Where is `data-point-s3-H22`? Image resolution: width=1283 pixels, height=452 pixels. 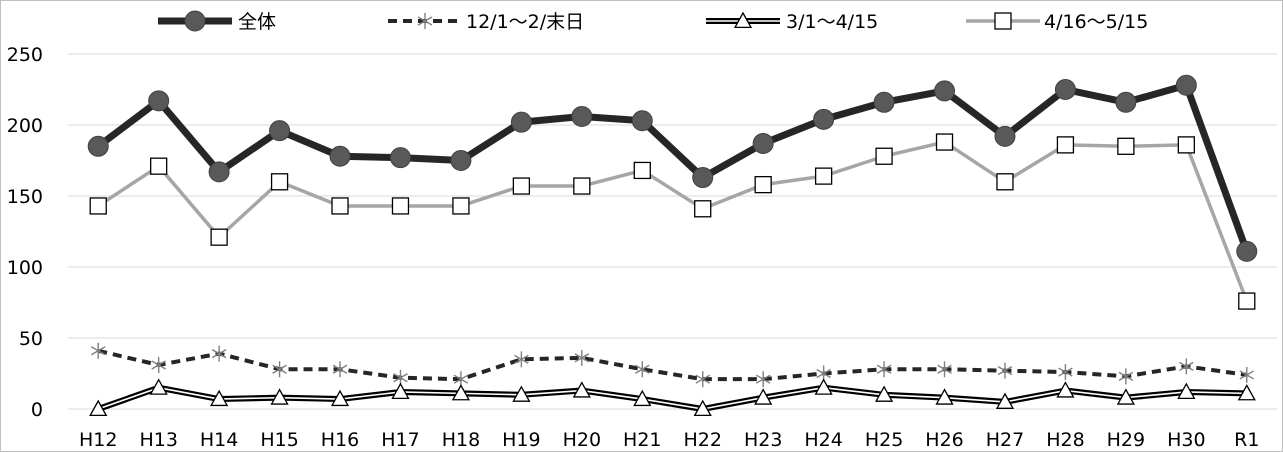 data-point-s3-H22 is located at coordinates (703, 209).